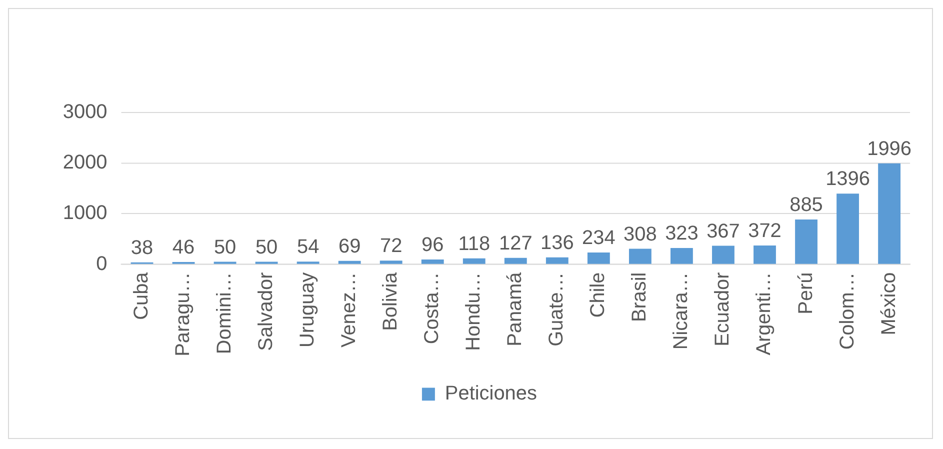  Describe the element at coordinates (141, 295) in the screenshot. I see `x-tick-label: Cuba` at that location.